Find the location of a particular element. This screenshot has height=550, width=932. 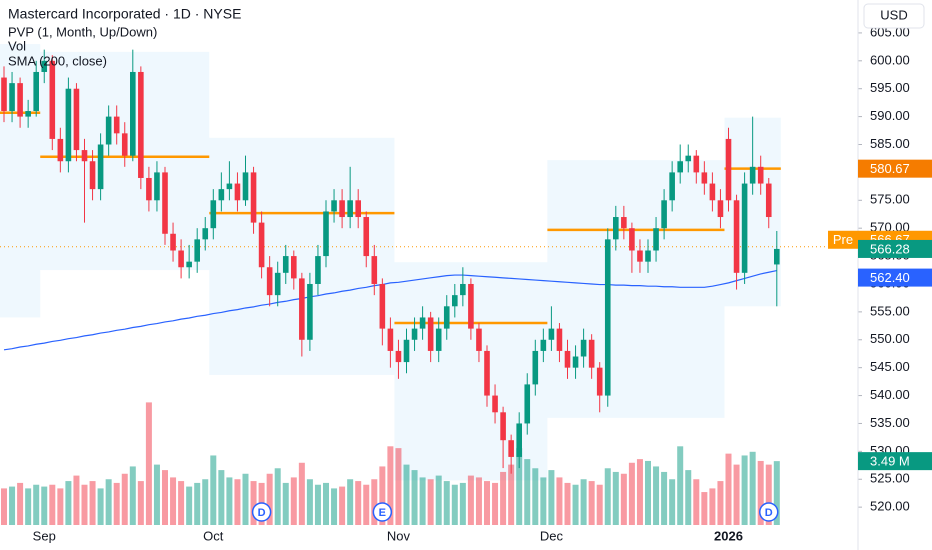

y-tick-label: 595.00 is located at coordinates (890, 87).